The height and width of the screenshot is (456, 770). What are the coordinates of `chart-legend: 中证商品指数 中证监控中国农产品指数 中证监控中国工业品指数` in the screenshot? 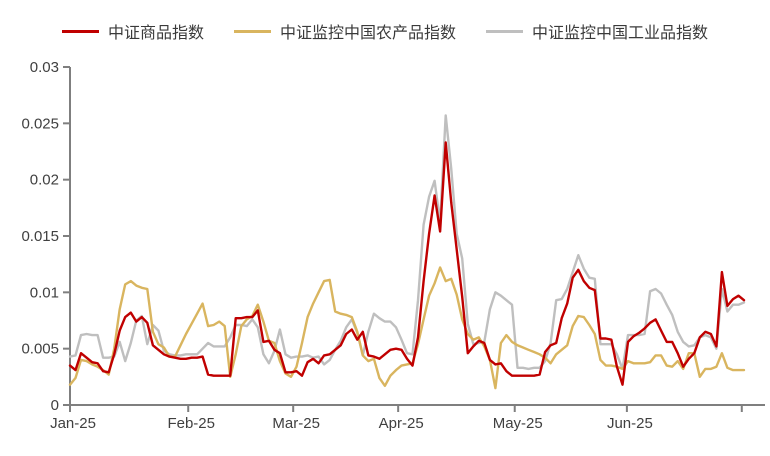 It's located at (385, 31).